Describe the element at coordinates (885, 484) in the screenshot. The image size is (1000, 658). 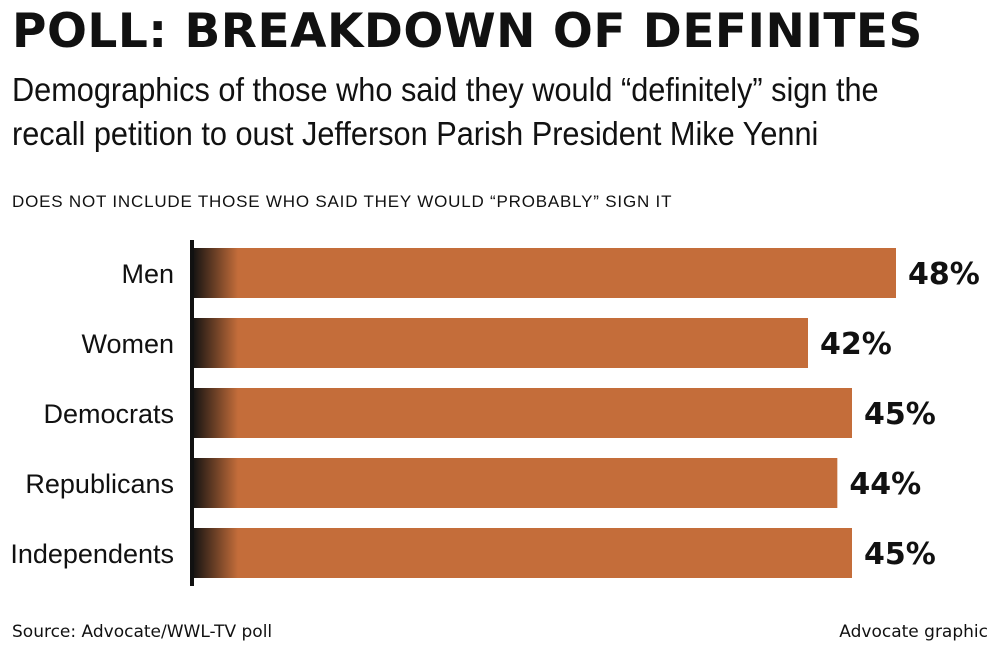
I see `value-label-republicans: 44%` at that location.